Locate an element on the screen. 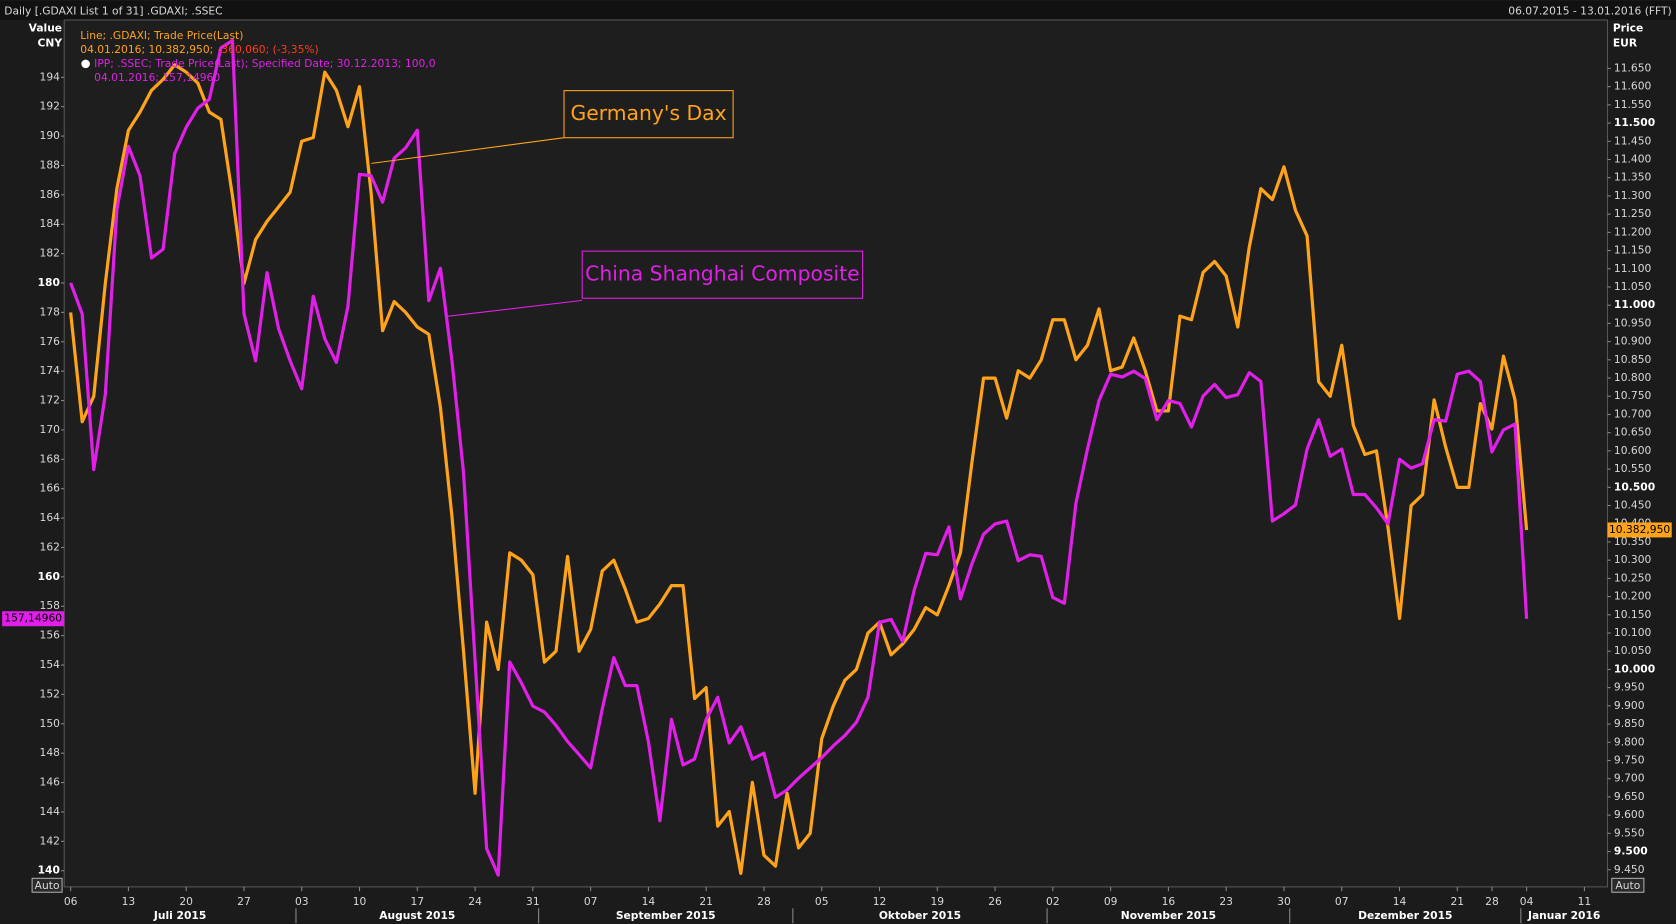 The image size is (1676, 924). x-tick-label: 27 is located at coordinates (244, 901).